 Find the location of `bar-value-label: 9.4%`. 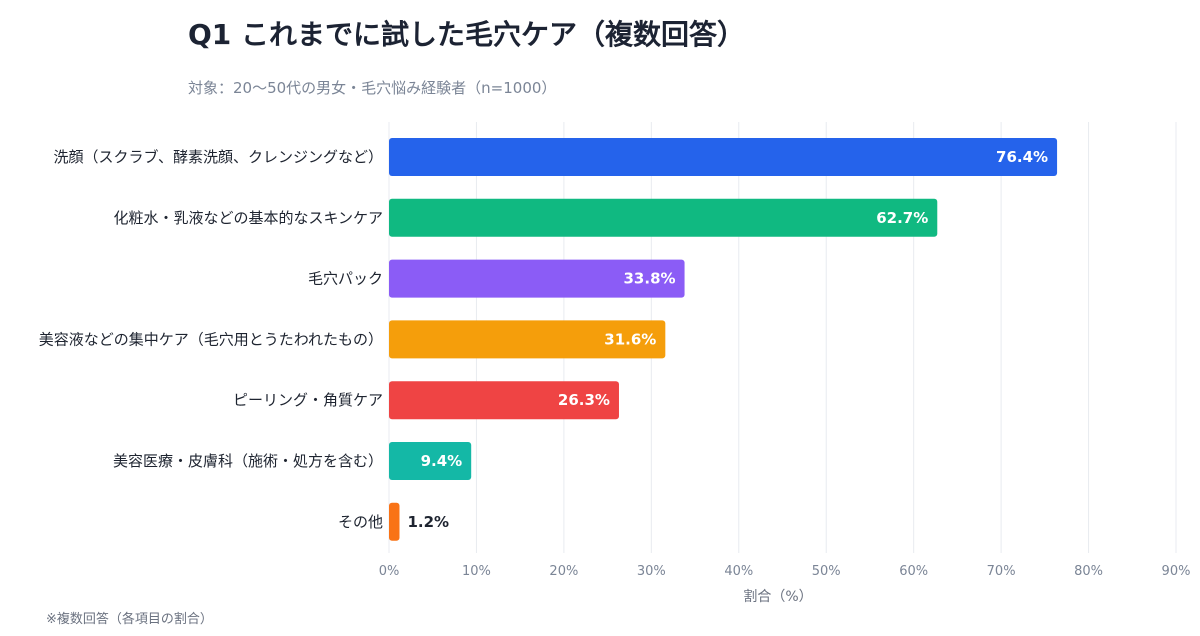

bar-value-label: 9.4% is located at coordinates (442, 461).